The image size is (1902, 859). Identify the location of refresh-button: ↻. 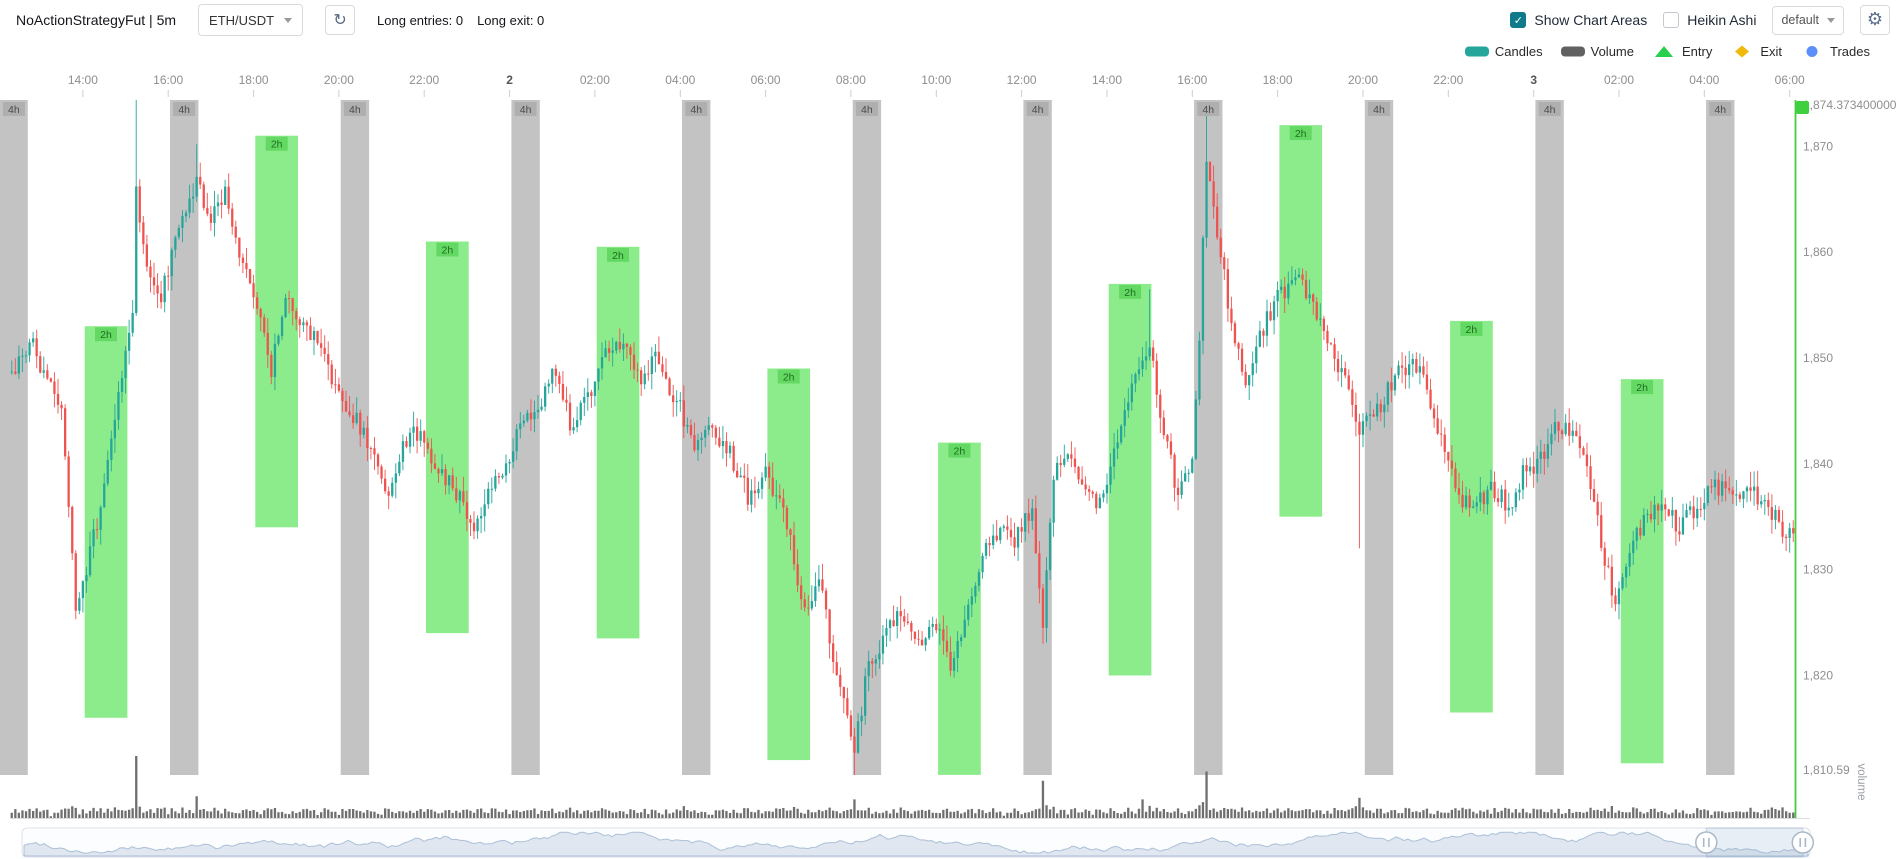
(340, 20).